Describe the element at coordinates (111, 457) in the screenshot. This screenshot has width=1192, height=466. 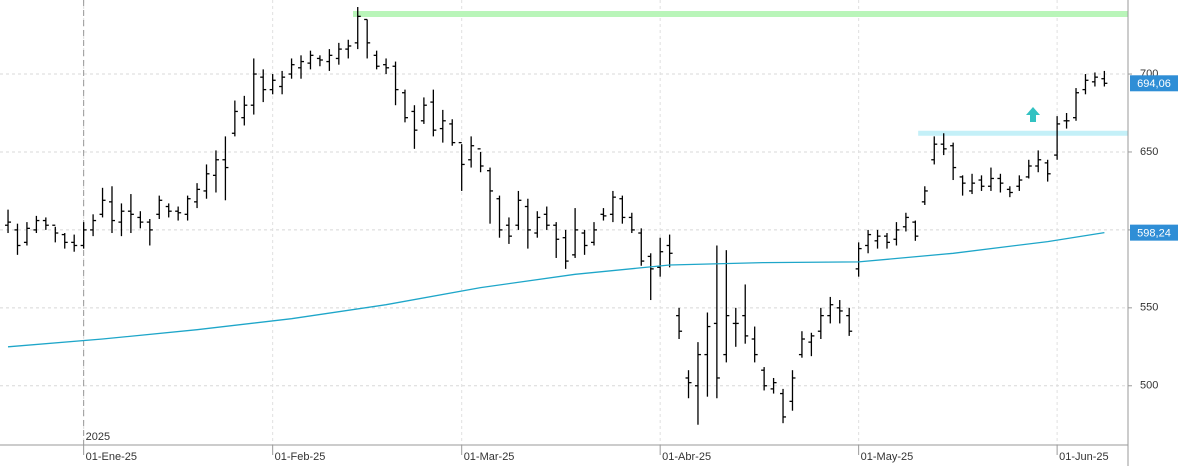
I see `x-tick-label: 01-Ene-25` at that location.